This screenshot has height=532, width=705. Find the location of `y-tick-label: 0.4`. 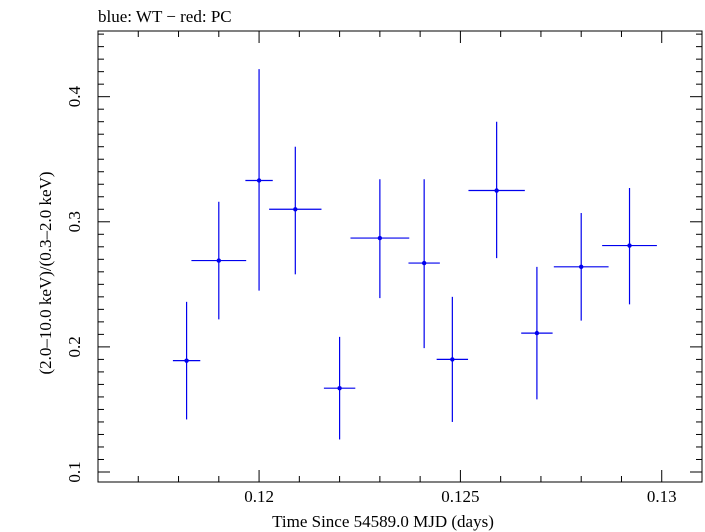

y-tick-label: 0.4 is located at coordinates (74, 97).